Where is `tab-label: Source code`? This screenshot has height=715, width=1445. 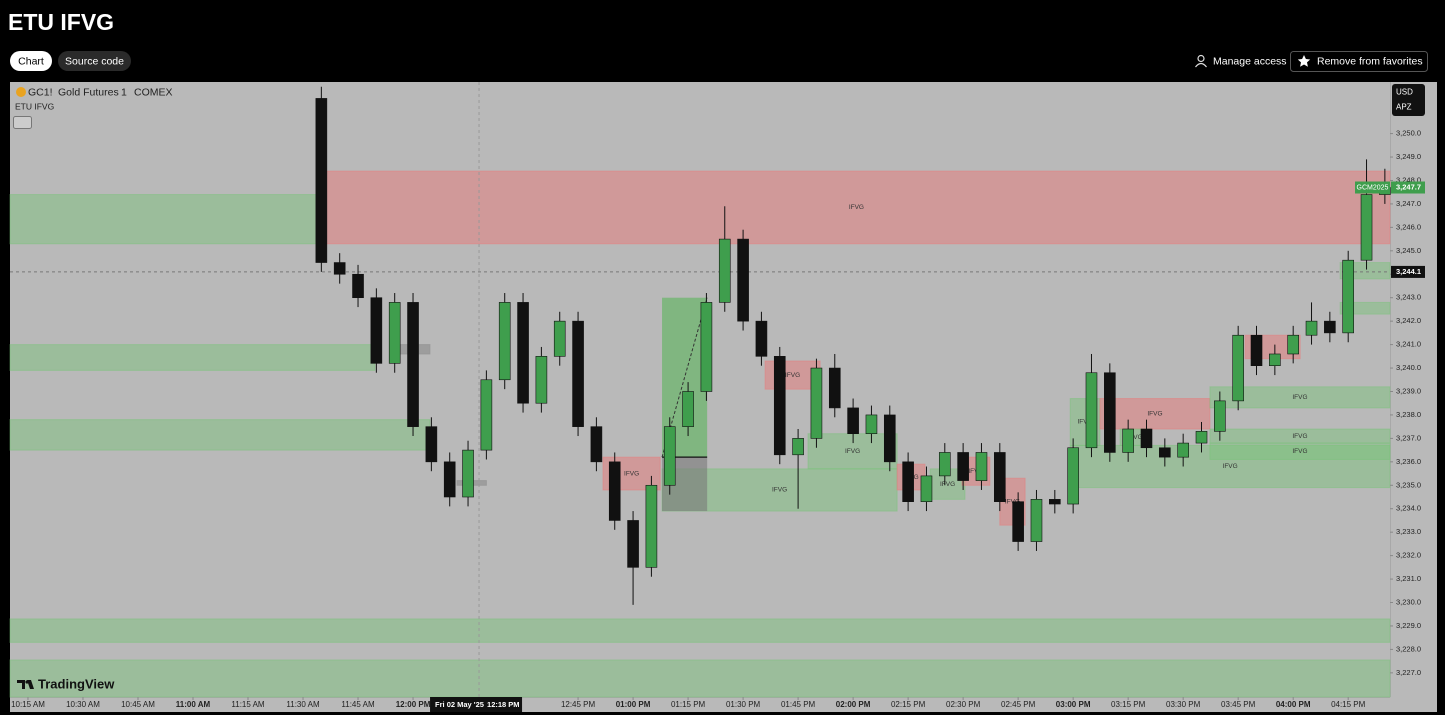
tab-label: Source code is located at coordinates (94, 61).